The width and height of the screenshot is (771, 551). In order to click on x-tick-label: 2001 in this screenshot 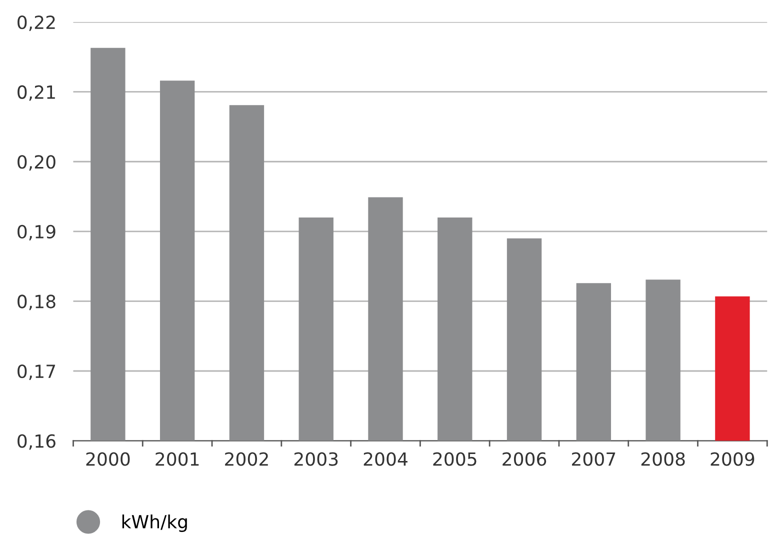, I will do `click(177, 459)`.